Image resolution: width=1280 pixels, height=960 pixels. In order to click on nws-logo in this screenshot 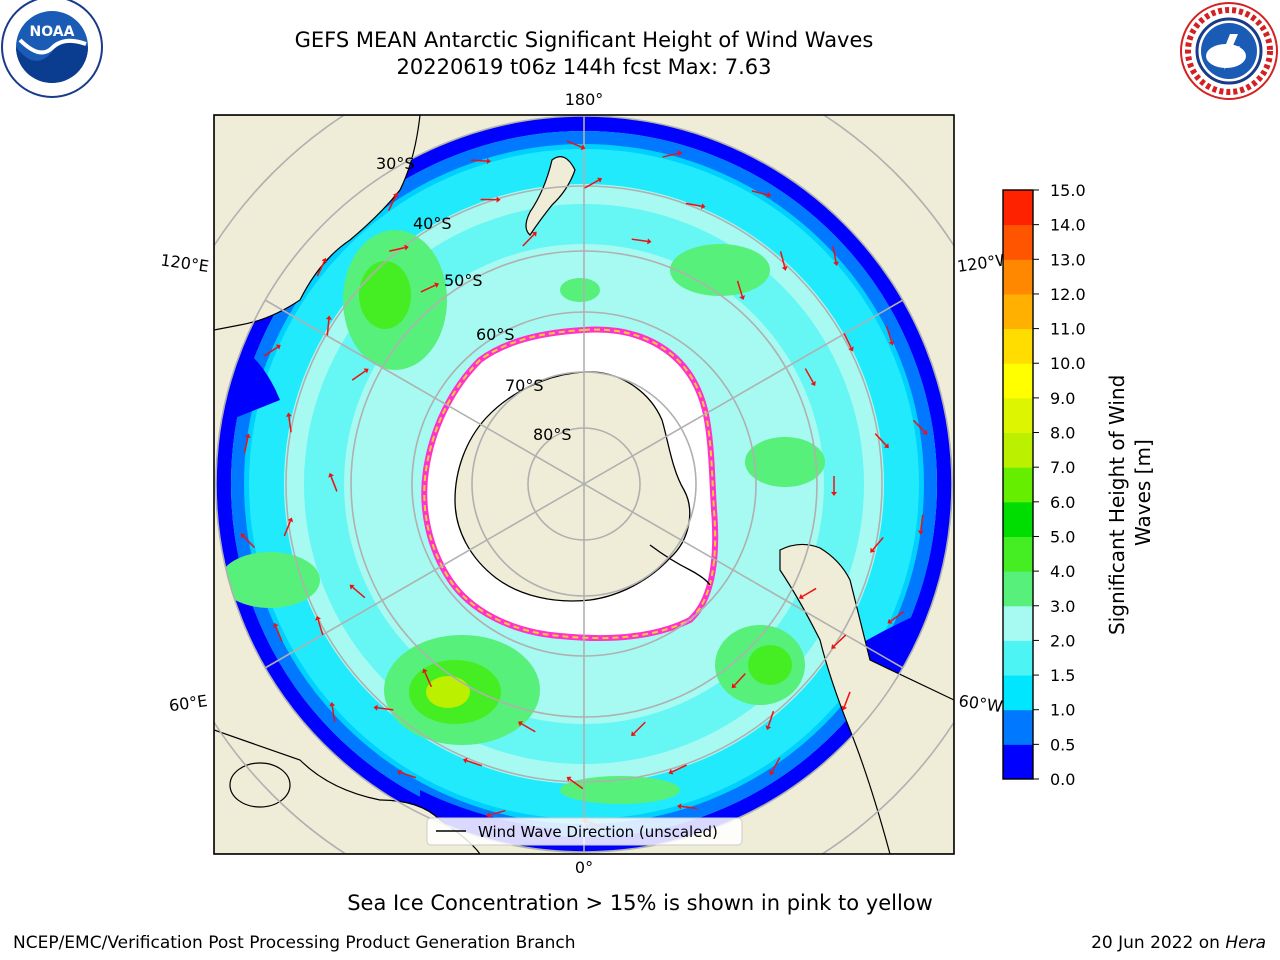, I will do `click(1229, 51)`.